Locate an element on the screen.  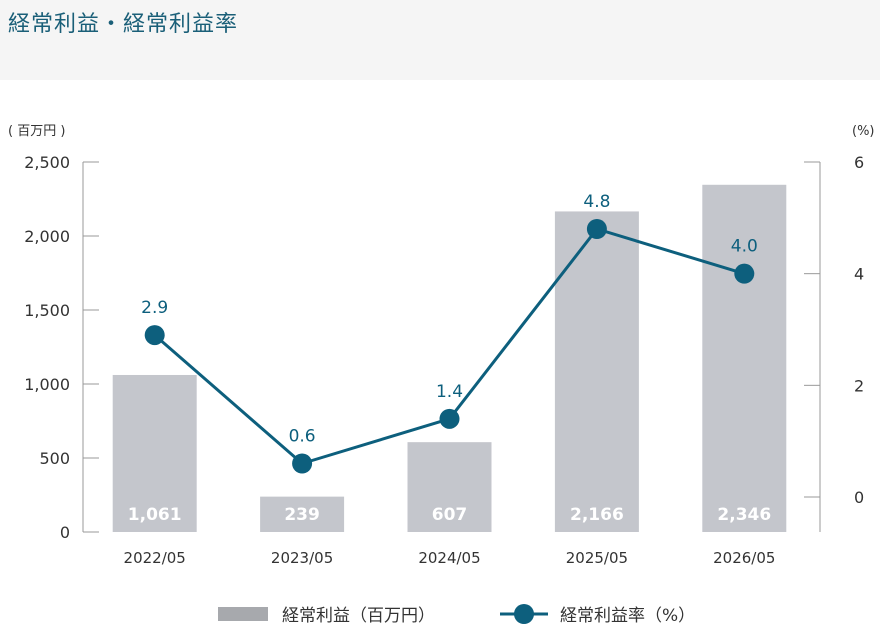
legend-label-line: 経常利益率（%） is located at coordinates (627, 616).